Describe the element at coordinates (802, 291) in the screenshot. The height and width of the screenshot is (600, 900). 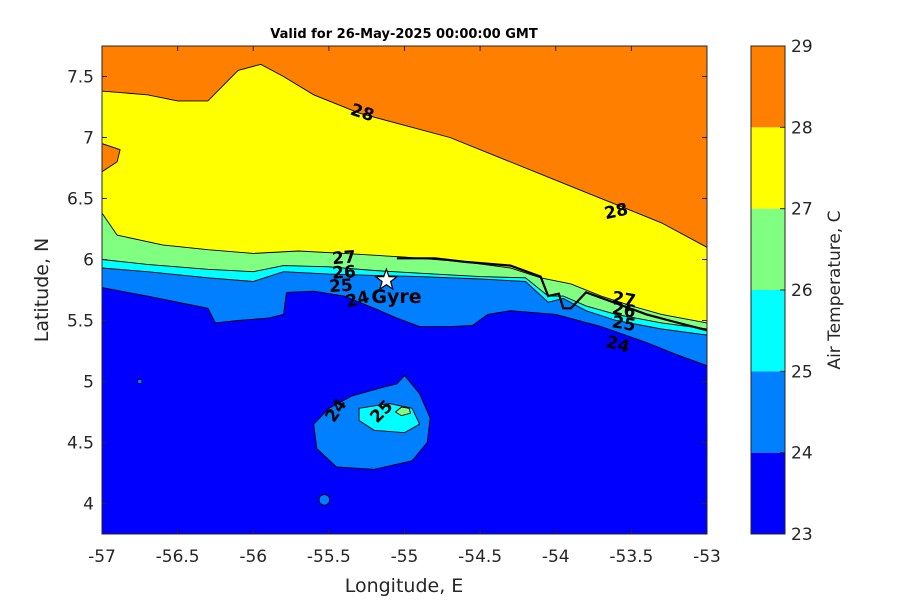
I see `colorbar-tick-label: 26` at that location.